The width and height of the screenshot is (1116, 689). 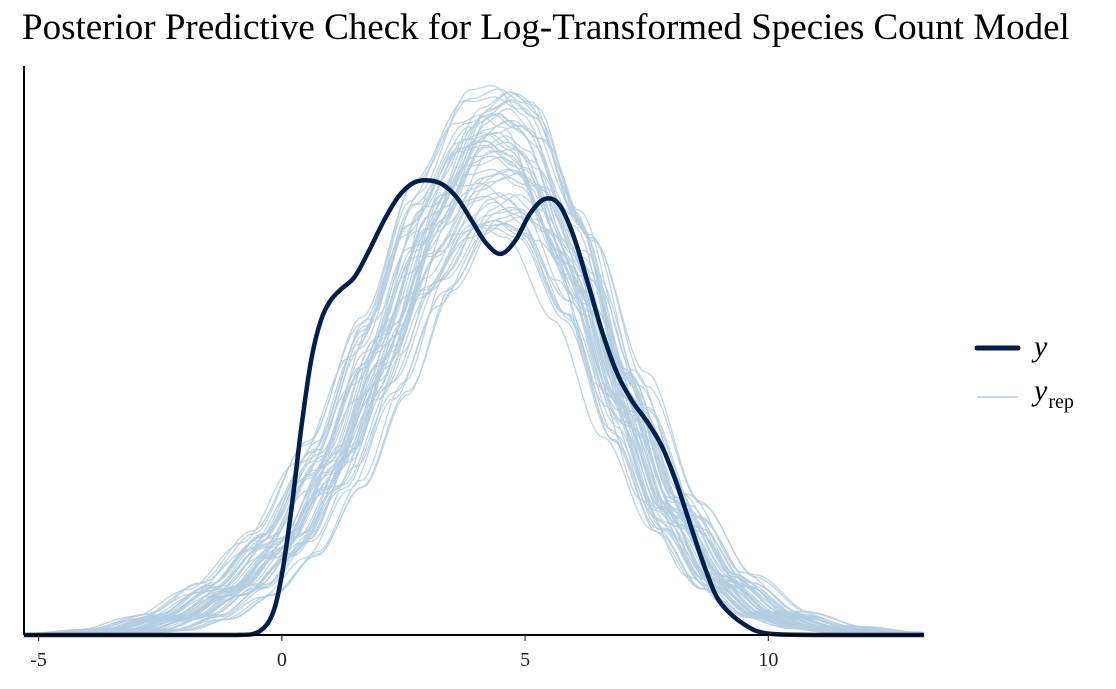 What do you see at coordinates (525, 660) in the screenshot?
I see `x-tick-label: 5` at bounding box center [525, 660].